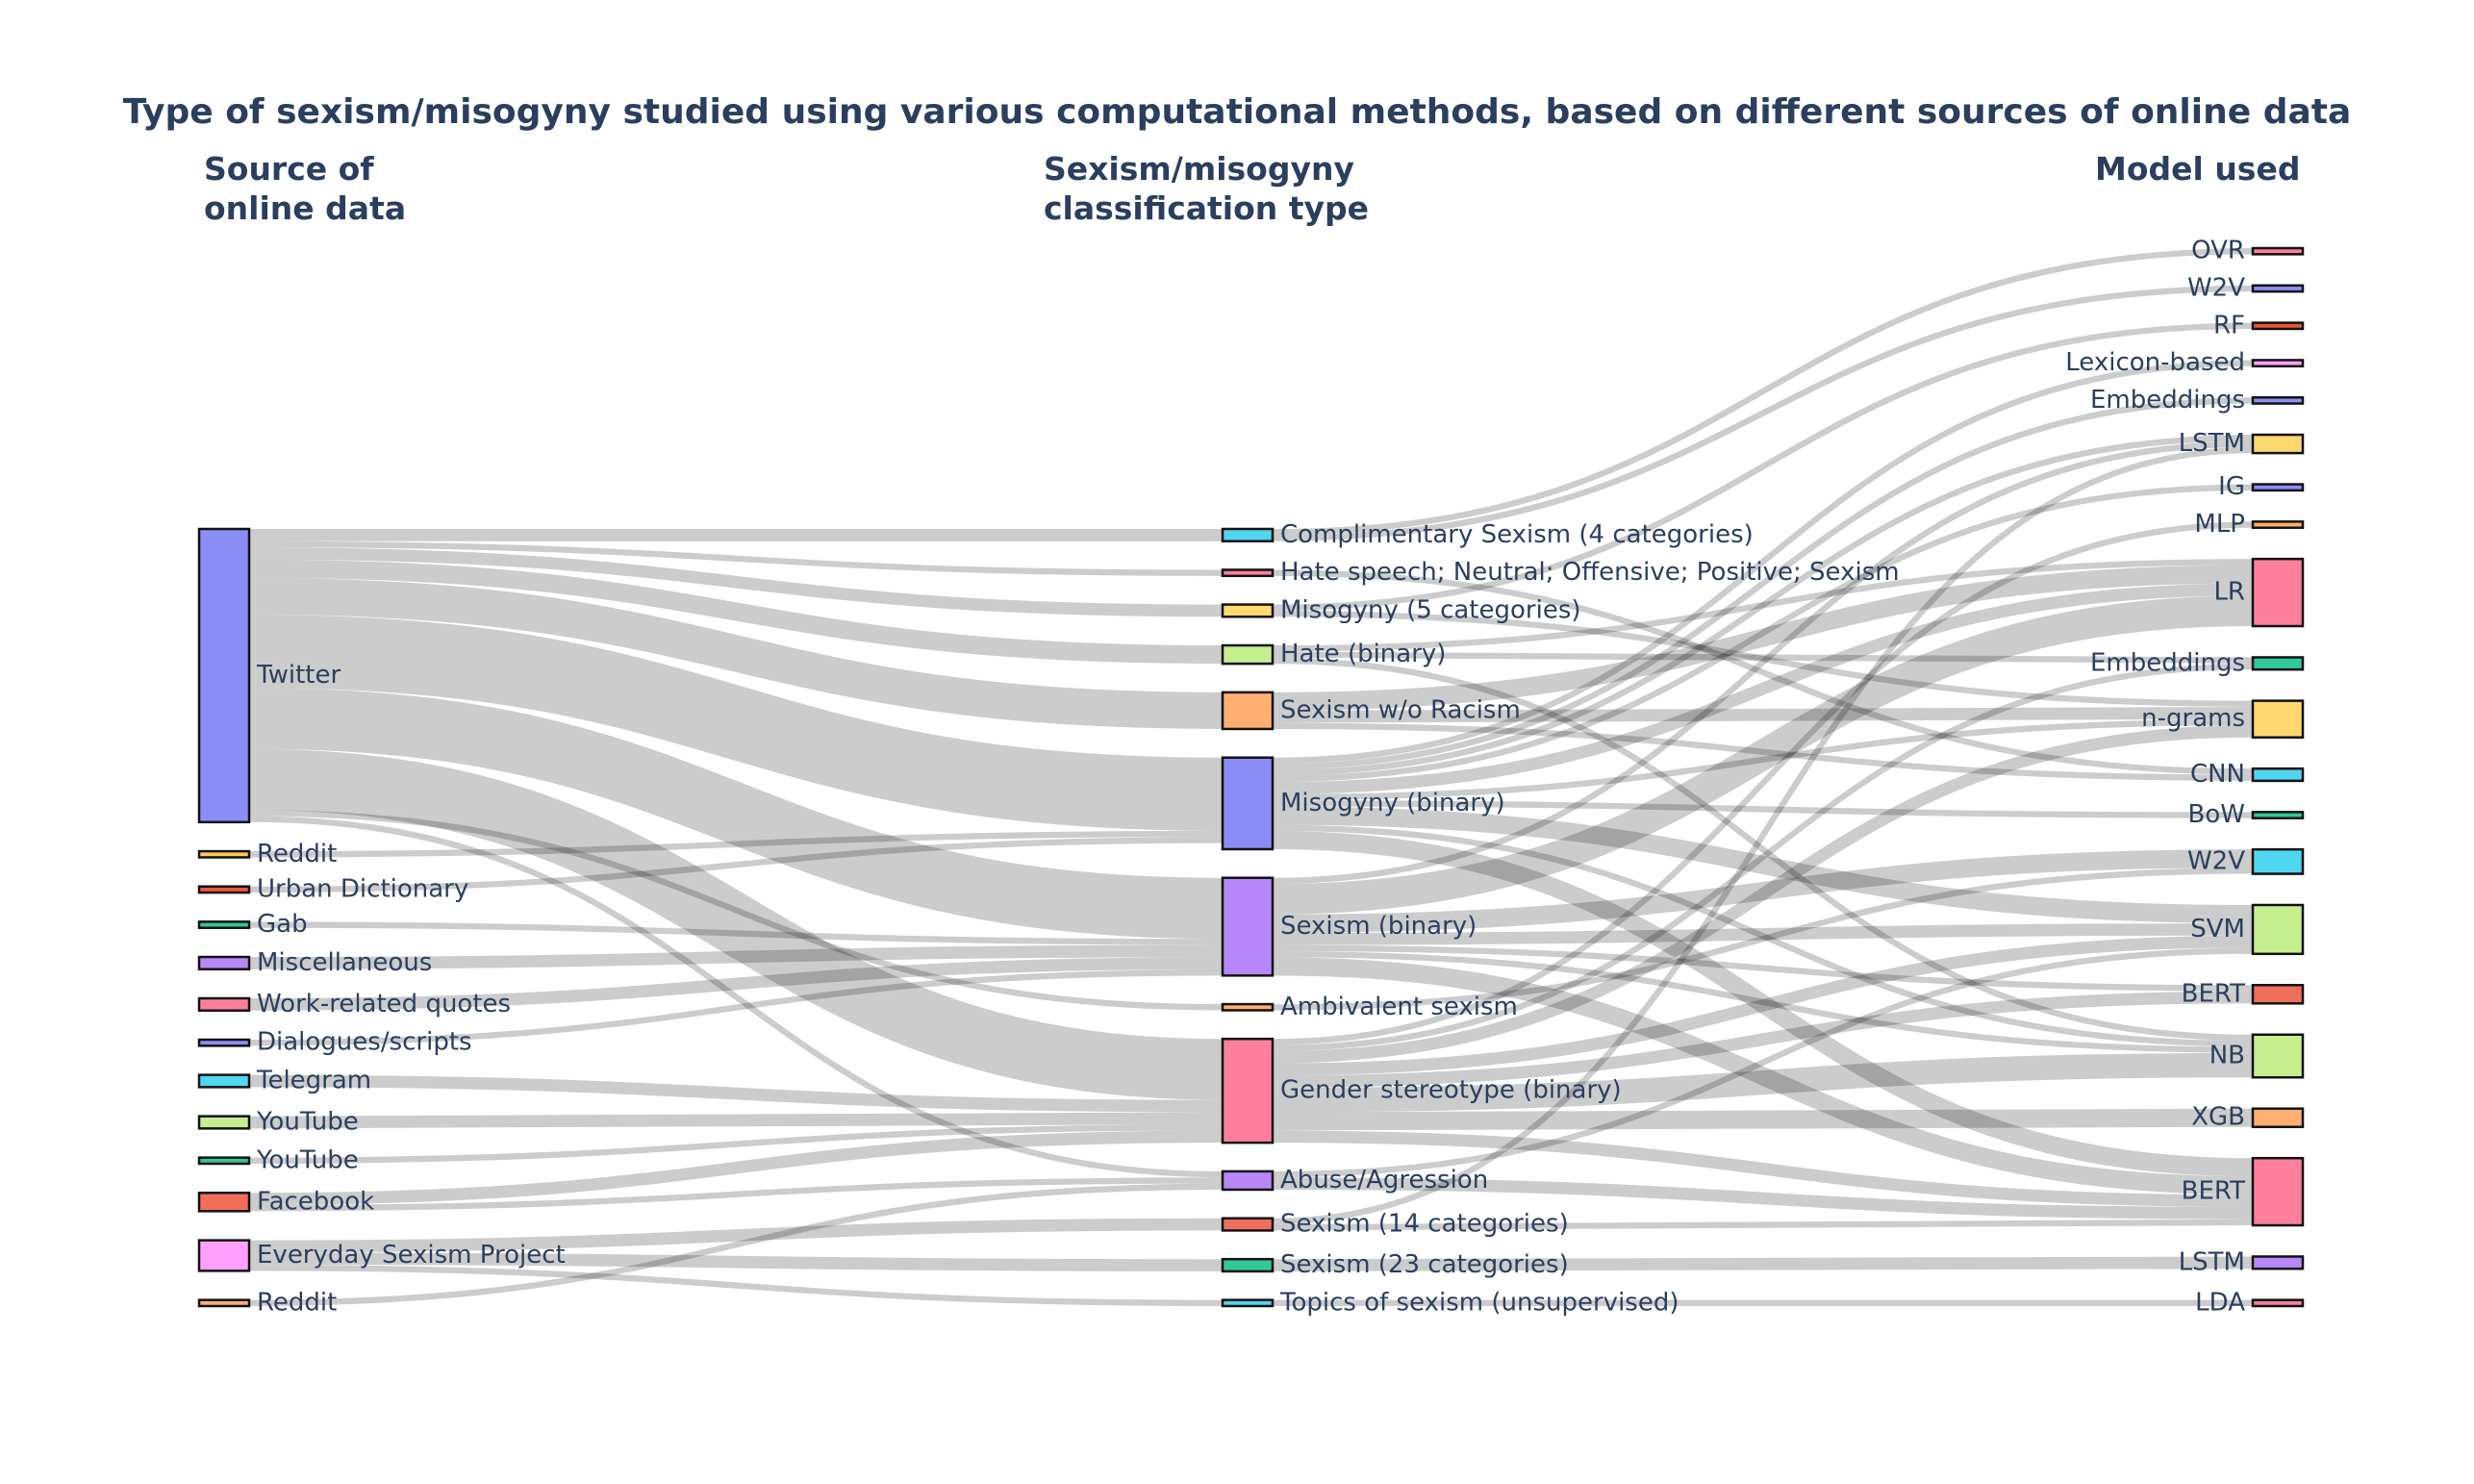 The image size is (2474, 1484). I want to click on link-dialogues-sexb, so click(736, 1007).